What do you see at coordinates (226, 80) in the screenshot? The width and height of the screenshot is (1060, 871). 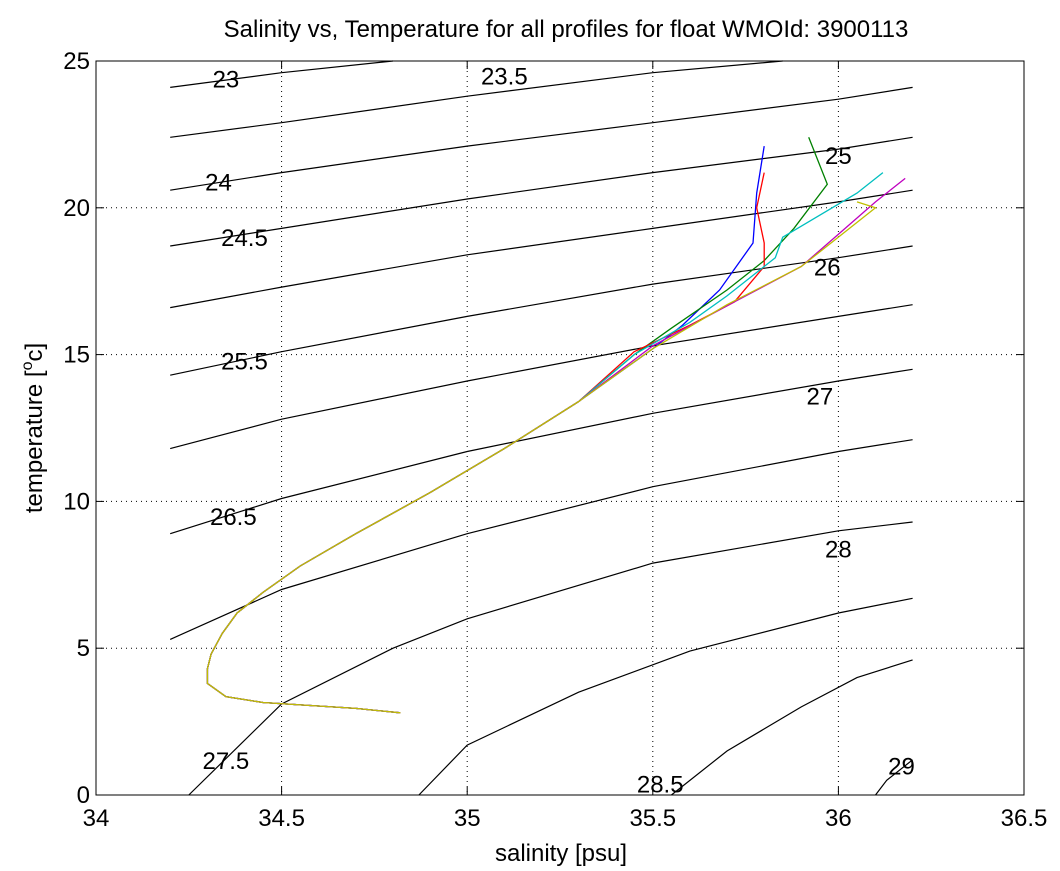 I see `contour-label: 23` at bounding box center [226, 80].